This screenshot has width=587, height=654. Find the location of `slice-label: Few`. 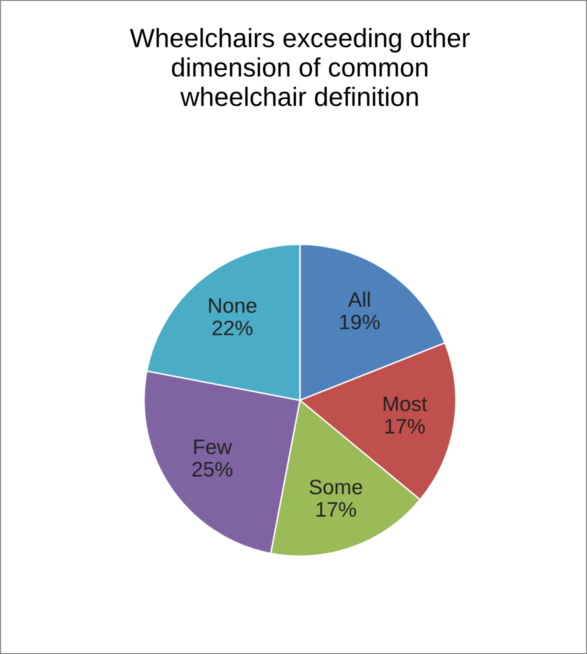

slice-label: Few is located at coordinates (213, 447).